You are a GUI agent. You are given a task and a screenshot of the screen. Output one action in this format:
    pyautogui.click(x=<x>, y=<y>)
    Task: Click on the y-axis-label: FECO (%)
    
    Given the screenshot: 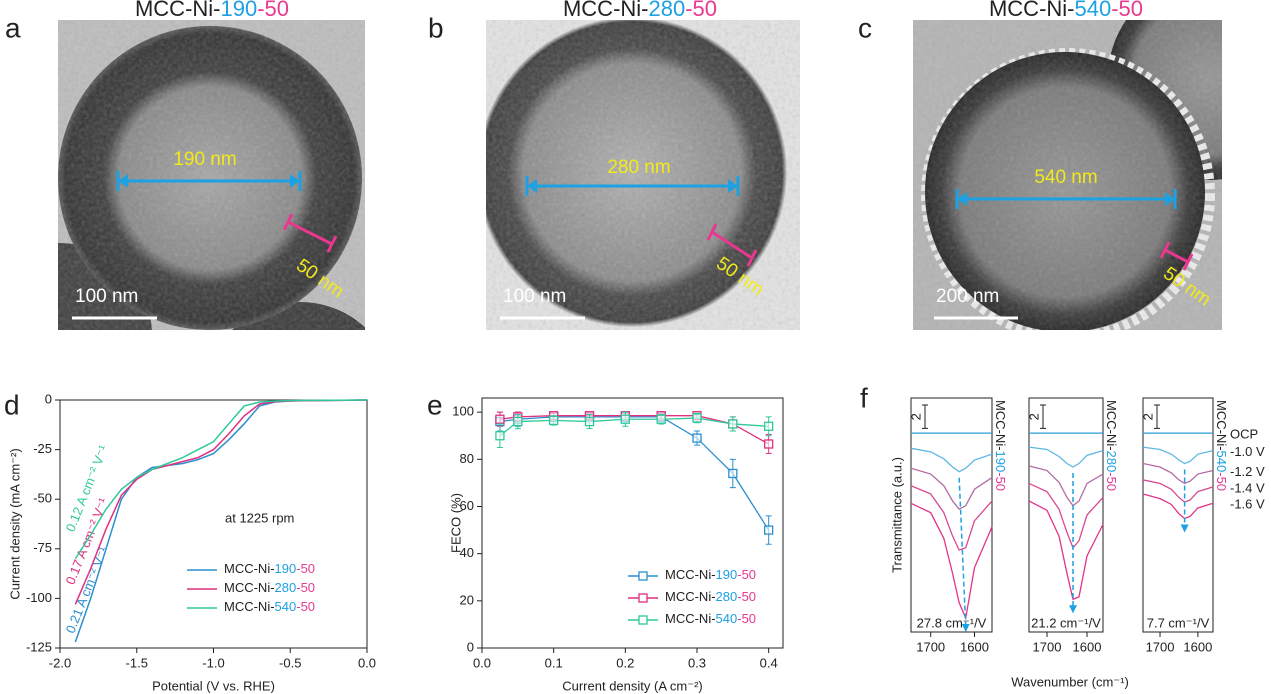 What is the action you would take?
    pyautogui.click(x=455, y=523)
    